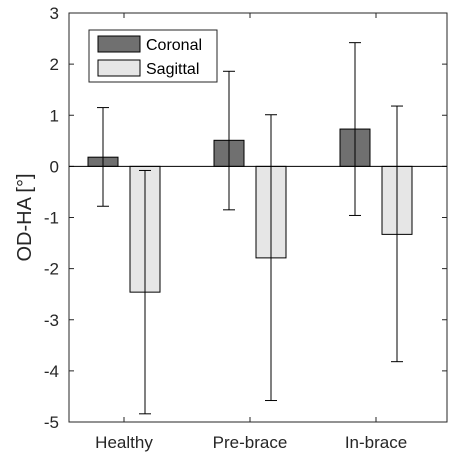 Image resolution: width=459 pixels, height=456 pixels. Describe the element at coordinates (51, 371) in the screenshot. I see `y-tick-label: -4` at that location.